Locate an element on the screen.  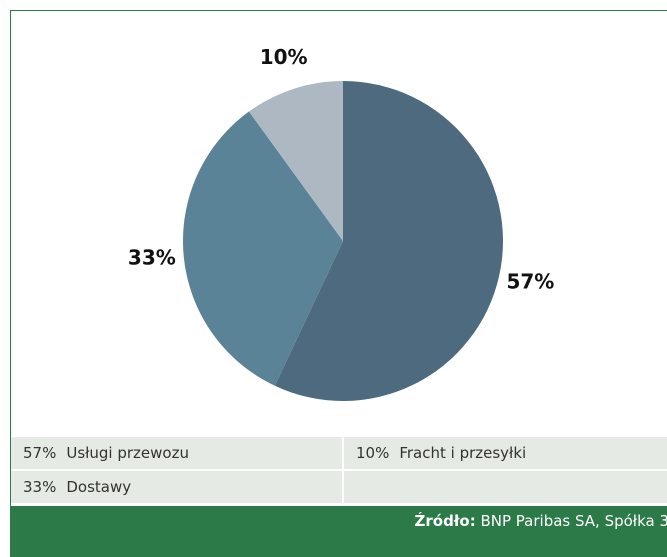
legend-item: 10% Fracht i przesyłki is located at coordinates (505, 453).